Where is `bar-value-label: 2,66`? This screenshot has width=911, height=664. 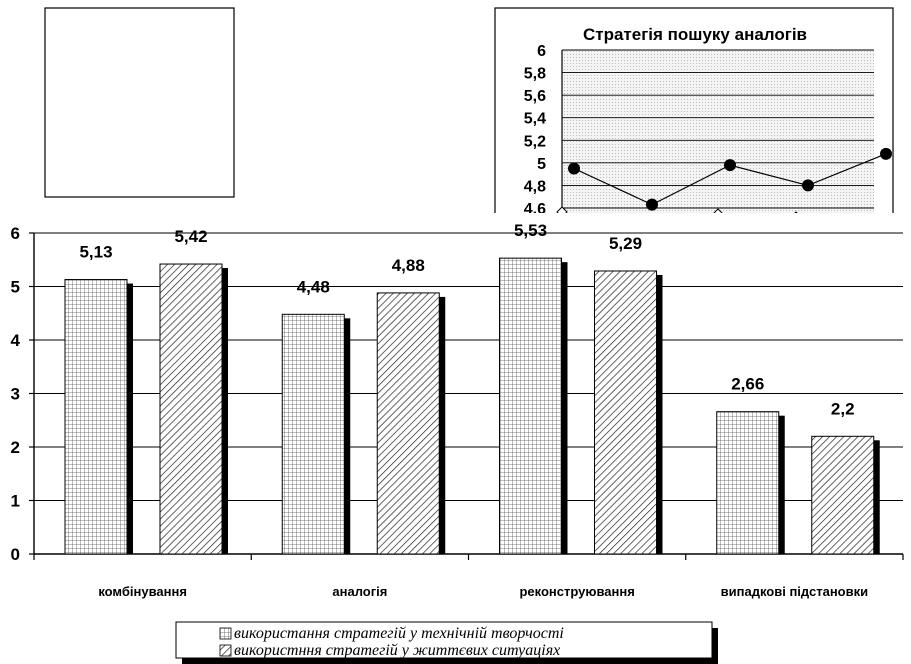 bar-value-label: 2,66 is located at coordinates (747, 384).